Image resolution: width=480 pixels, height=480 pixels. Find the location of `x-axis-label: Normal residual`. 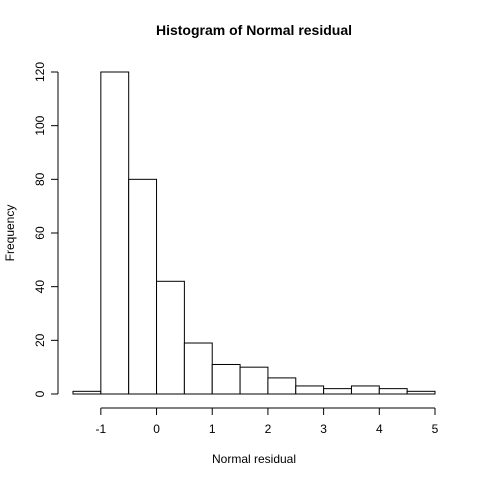

x-axis-label: Normal residual is located at coordinates (254, 459).